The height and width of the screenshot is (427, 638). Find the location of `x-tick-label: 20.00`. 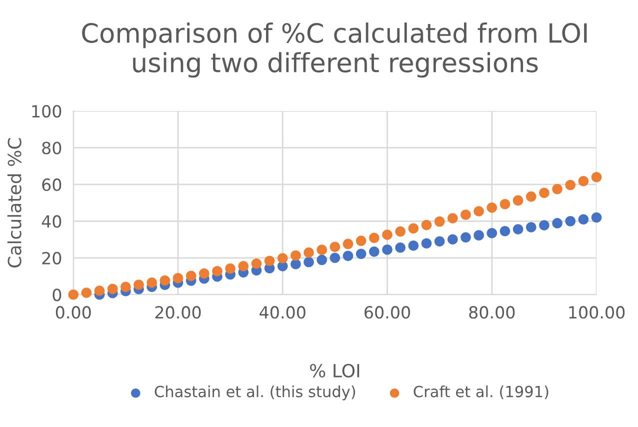

x-tick-label: 20.00 is located at coordinates (178, 312).